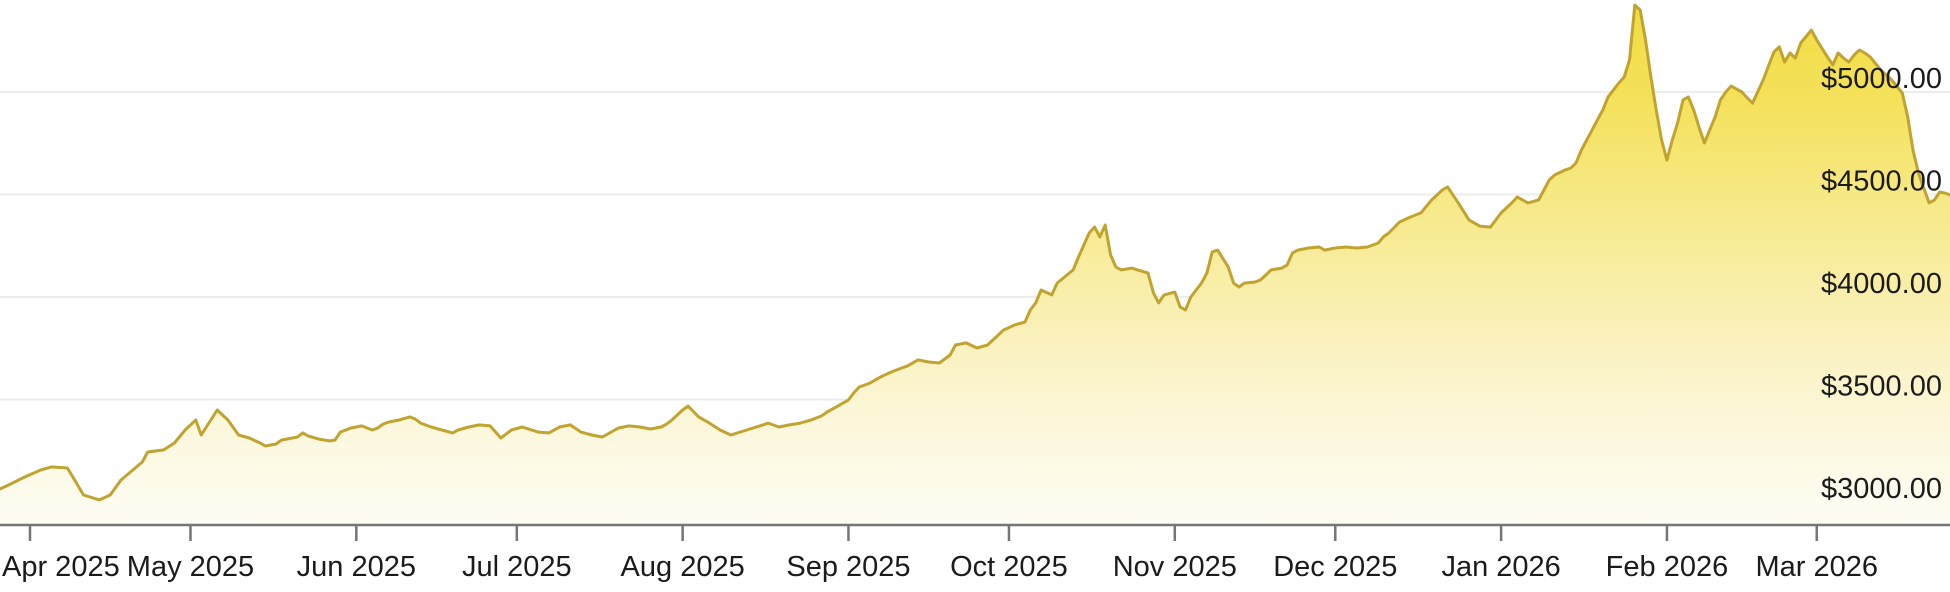  Describe the element at coordinates (683, 567) in the screenshot. I see `x-tick-label: Aug 2025` at that location.